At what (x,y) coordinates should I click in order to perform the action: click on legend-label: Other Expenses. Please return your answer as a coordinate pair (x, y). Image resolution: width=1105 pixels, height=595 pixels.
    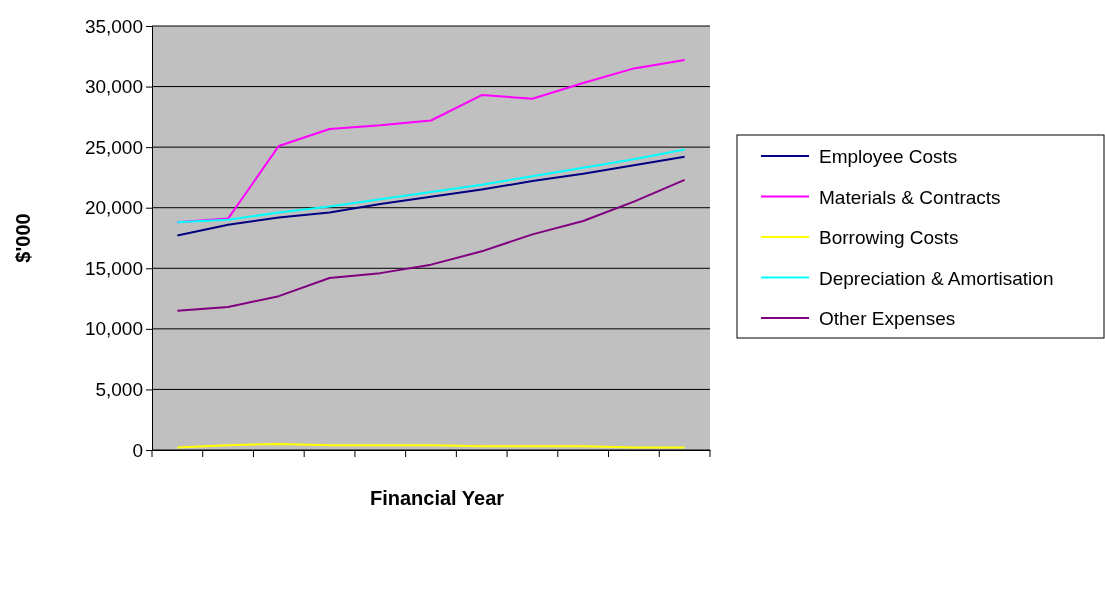
    Looking at the image, I should click on (887, 318).